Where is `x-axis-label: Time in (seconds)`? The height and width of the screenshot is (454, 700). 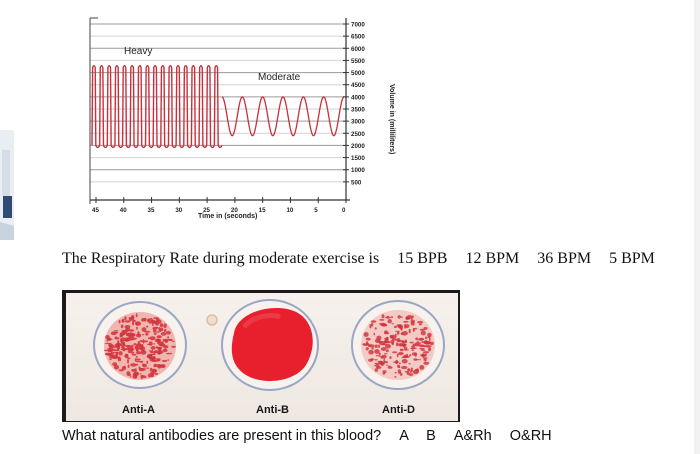 x-axis-label: Time in (seconds) is located at coordinates (227, 216).